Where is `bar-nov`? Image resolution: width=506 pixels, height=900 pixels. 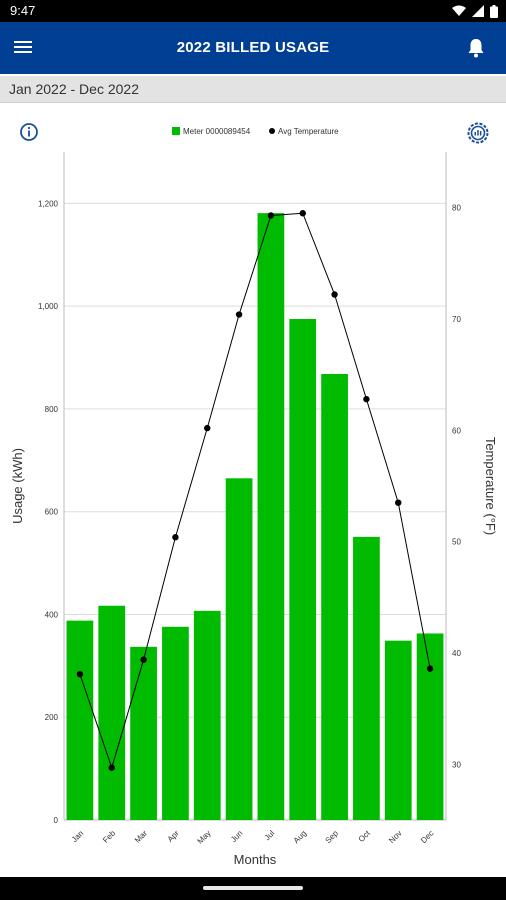
bar-nov is located at coordinates (398, 730).